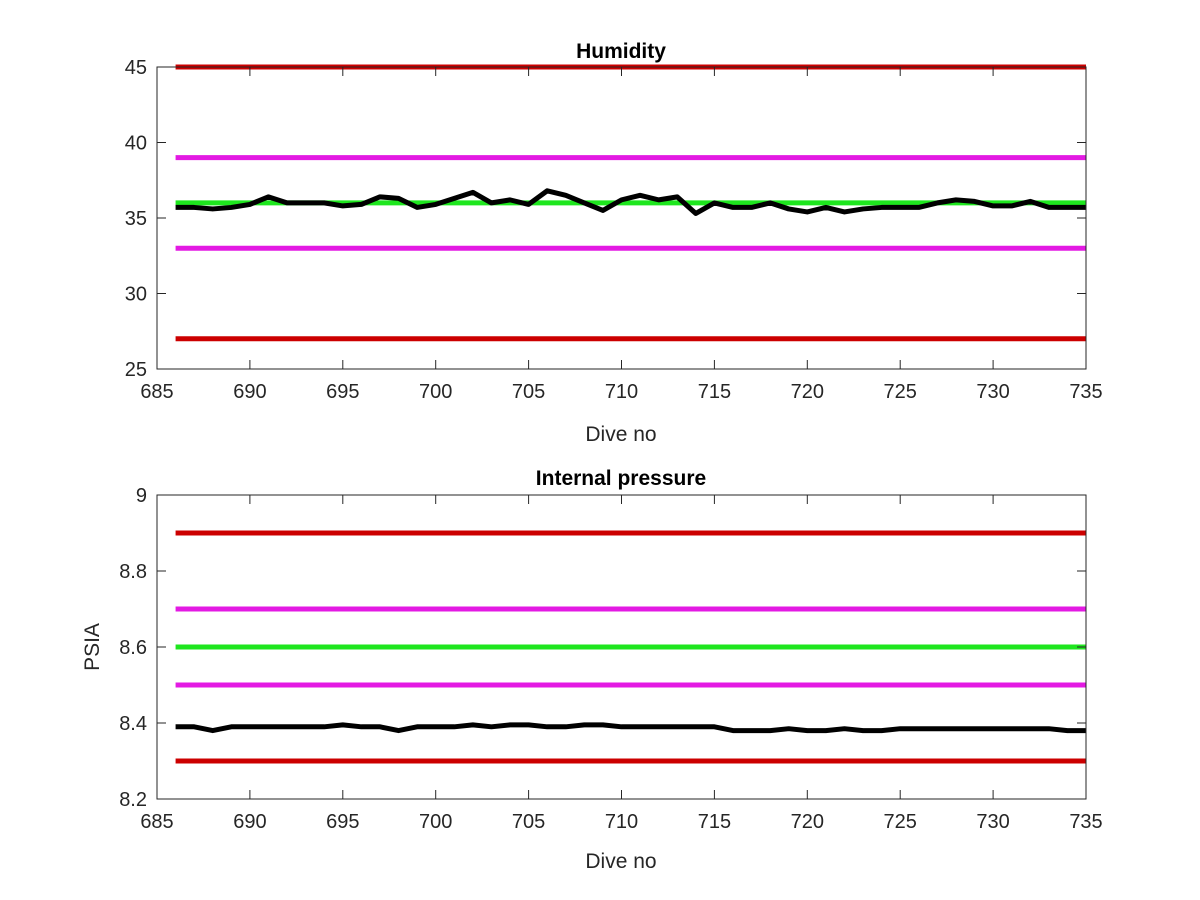  Describe the element at coordinates (621, 51) in the screenshot. I see `chart-title: Humidity` at that location.